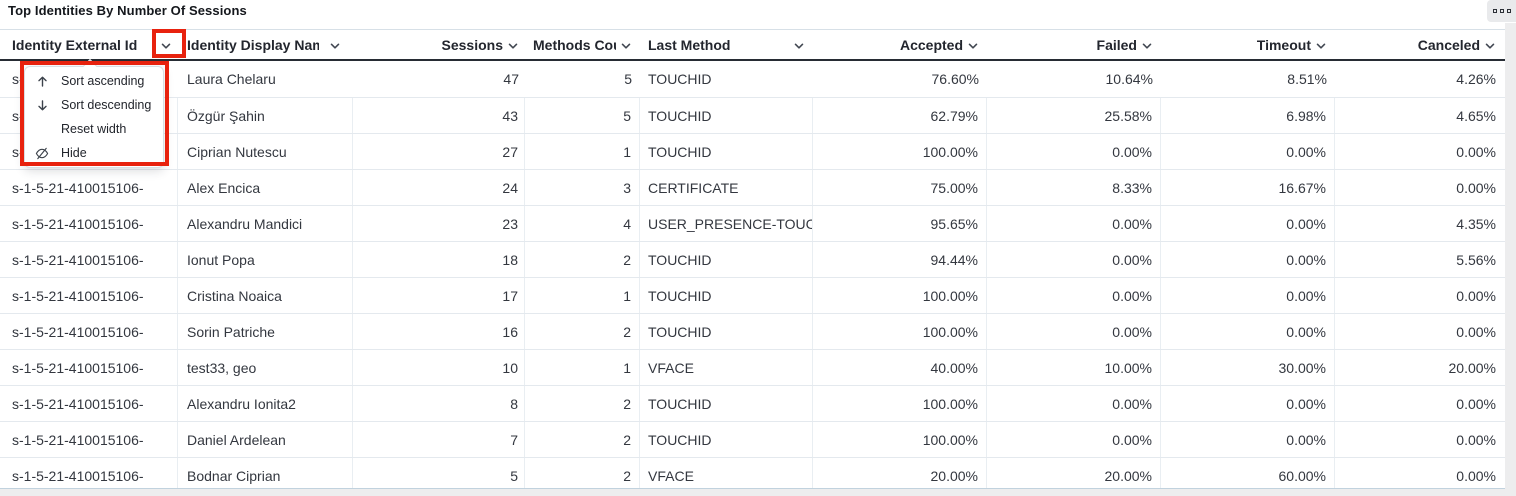  Describe the element at coordinates (265, 403) in the screenshot. I see `cell-identity-display-name: Alexandru Ionita2` at that location.